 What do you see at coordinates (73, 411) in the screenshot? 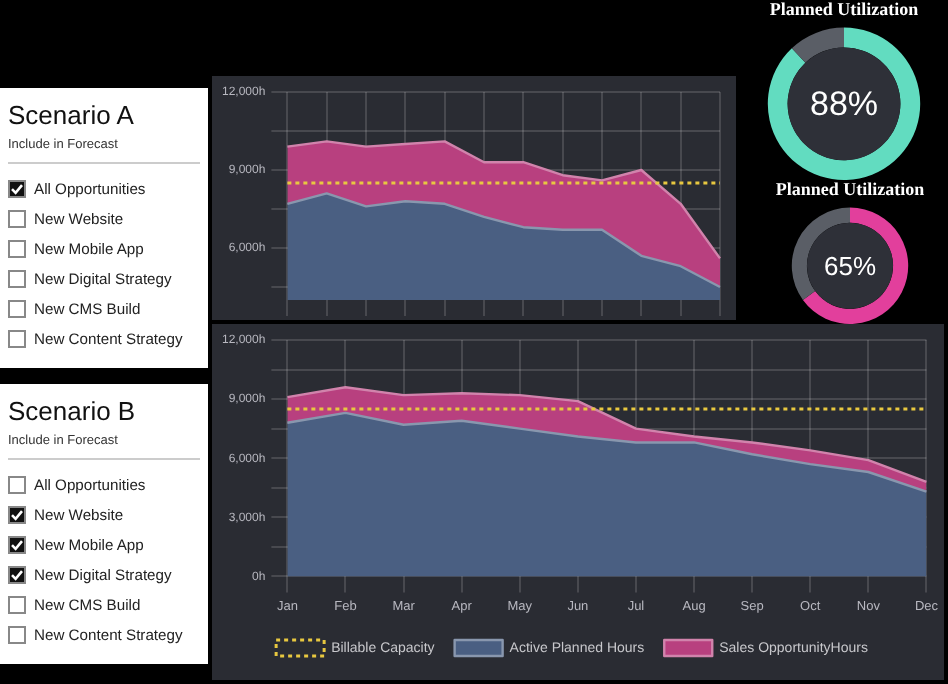
I see `text: Scenario B` at bounding box center [73, 411].